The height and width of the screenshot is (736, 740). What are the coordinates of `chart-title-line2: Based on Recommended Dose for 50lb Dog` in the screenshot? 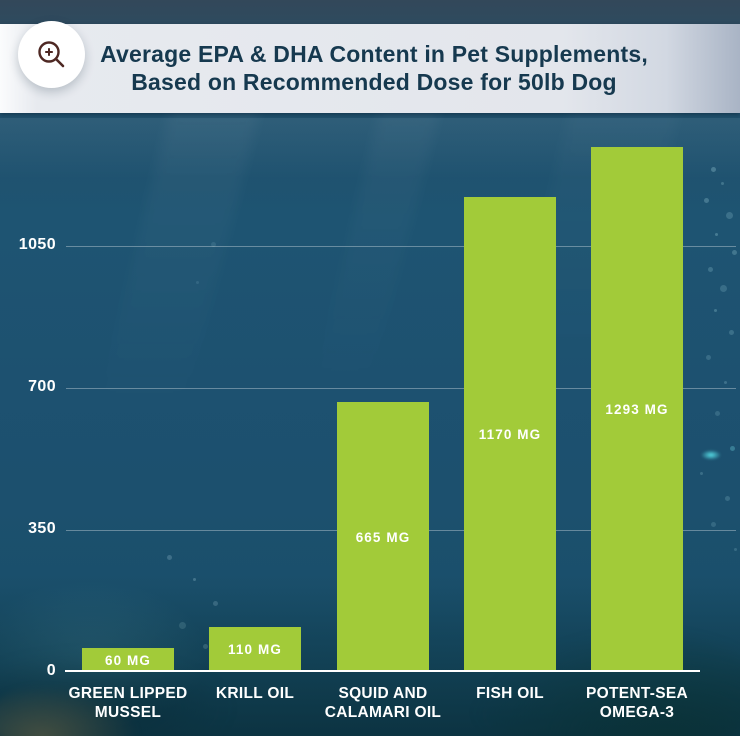 It's located at (374, 81).